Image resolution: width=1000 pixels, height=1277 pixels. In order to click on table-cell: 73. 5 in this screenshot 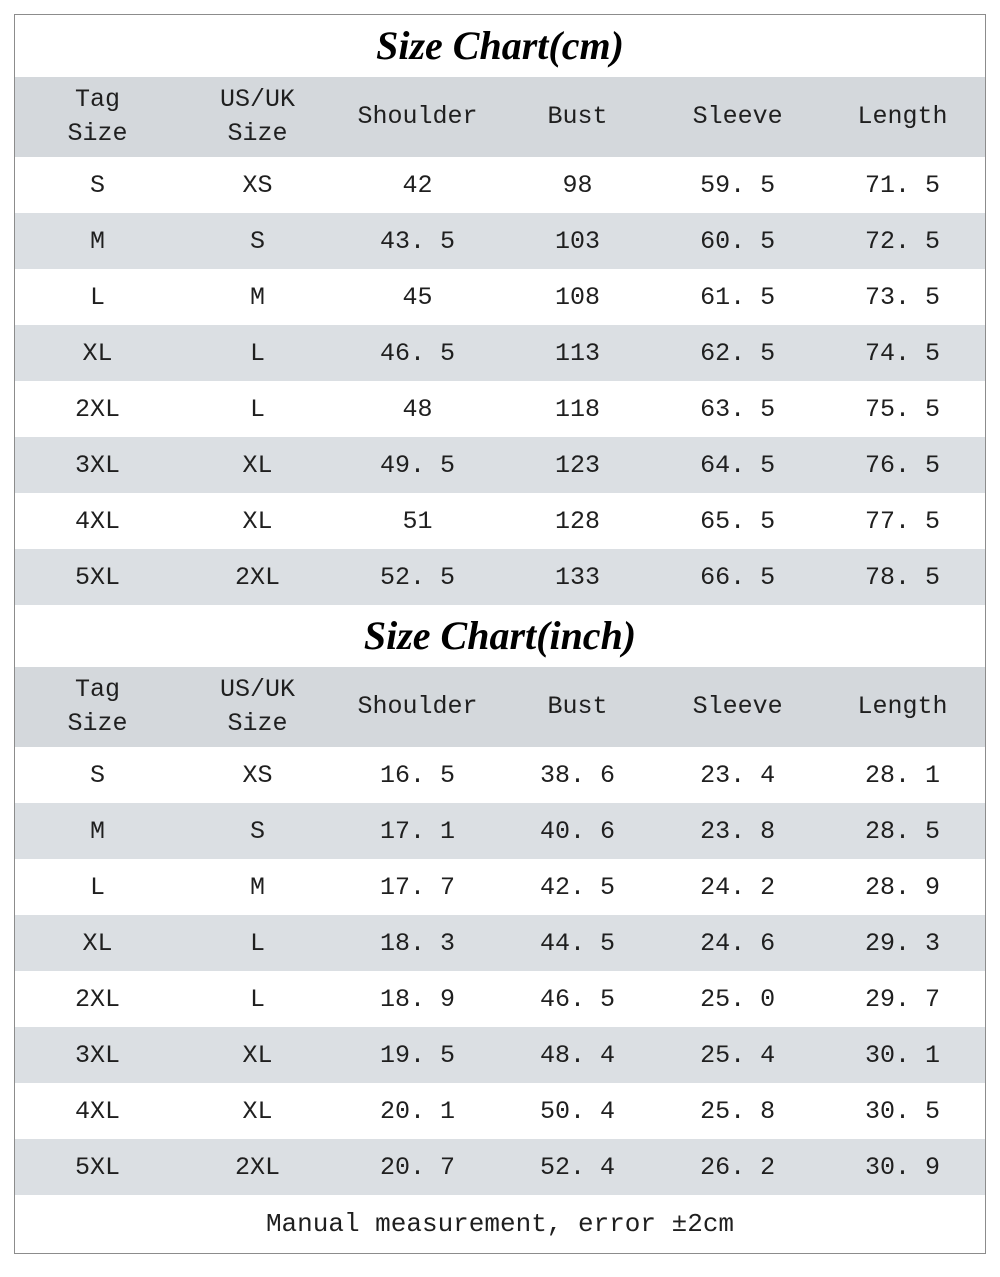, I will do `click(902, 297)`.